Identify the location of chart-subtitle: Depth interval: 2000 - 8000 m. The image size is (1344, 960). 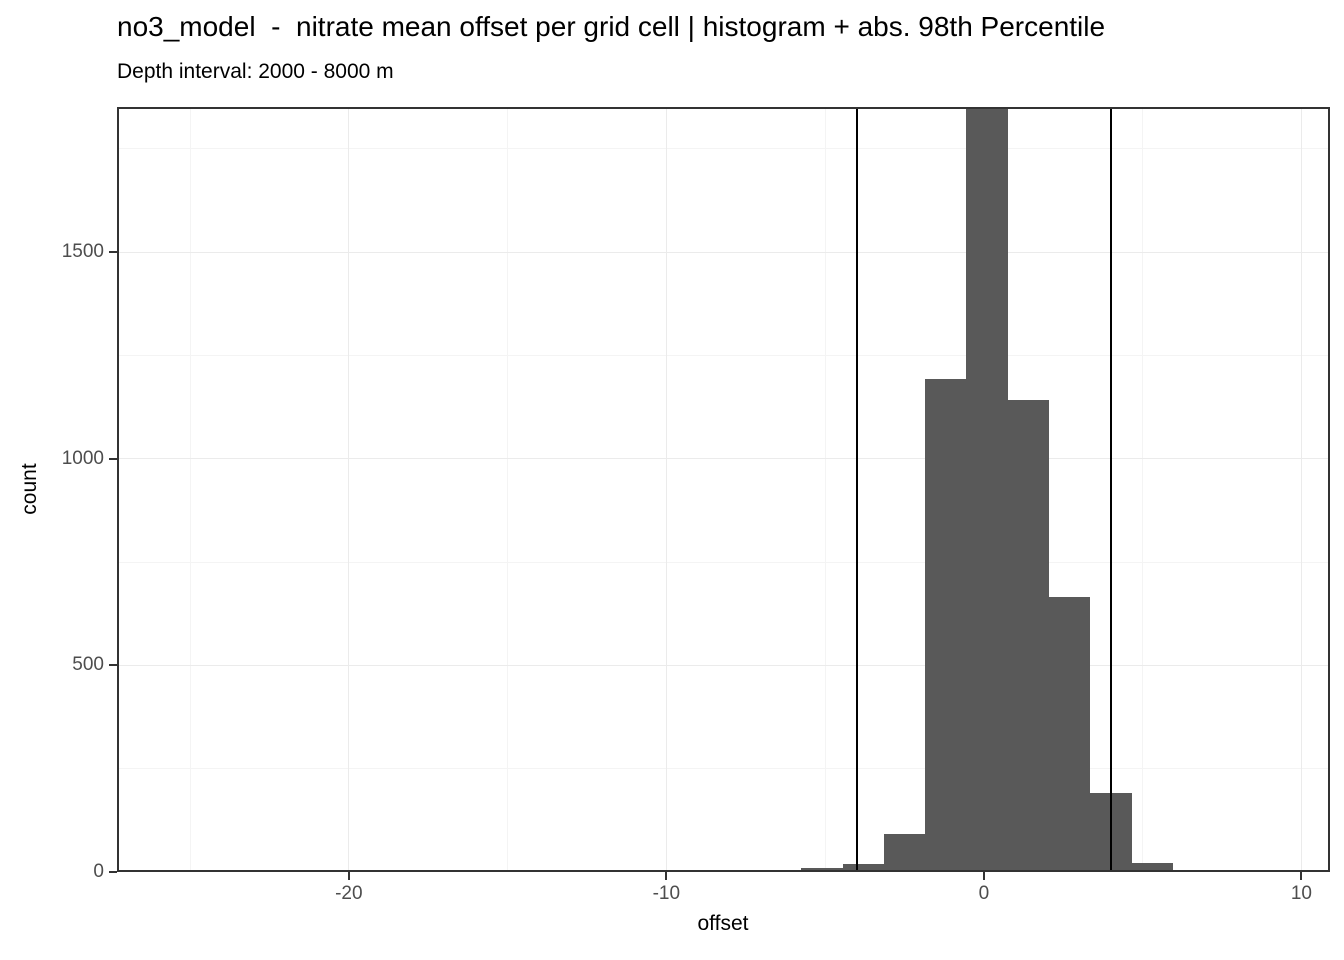
(255, 71).